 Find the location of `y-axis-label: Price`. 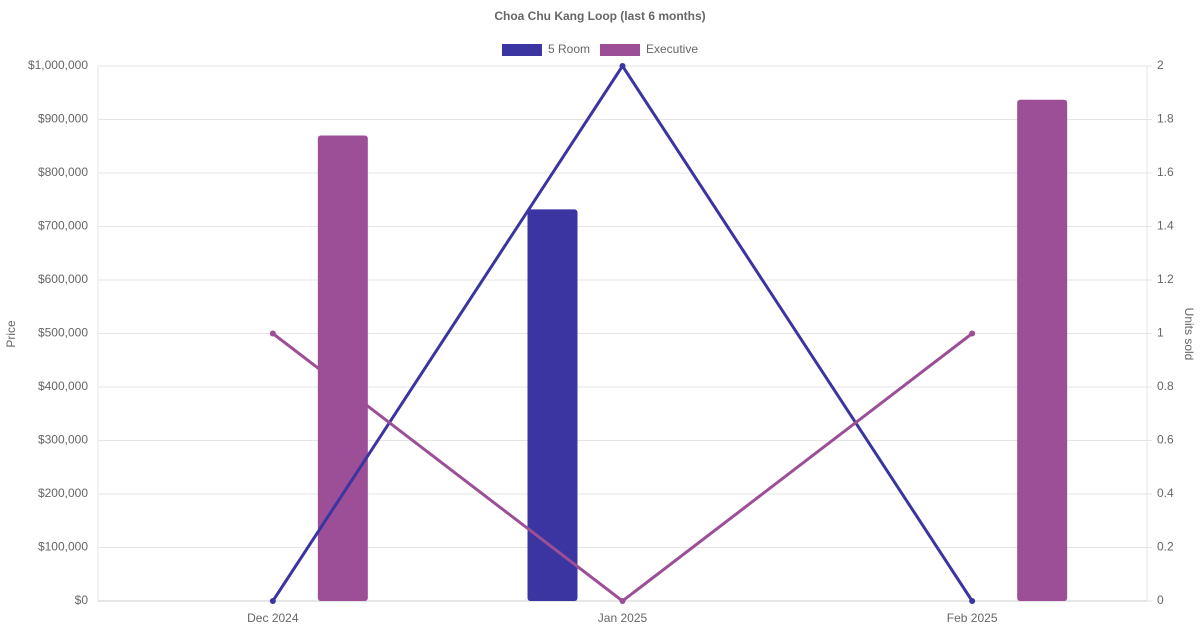

y-axis-label: Price is located at coordinates (11, 334).